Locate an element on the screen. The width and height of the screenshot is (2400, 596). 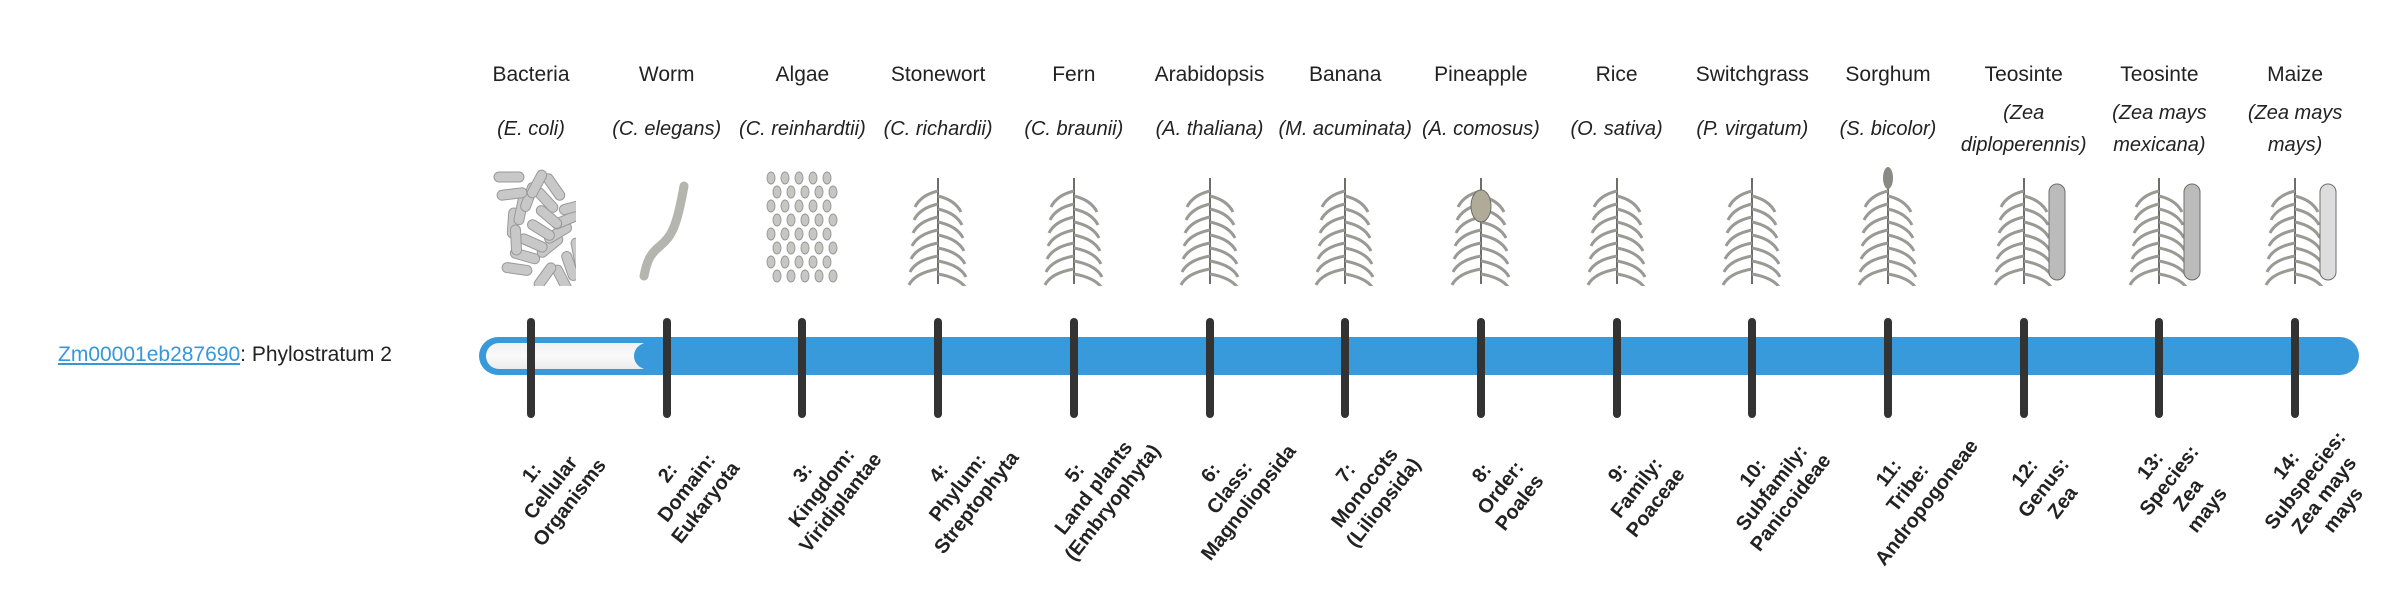
species-text: (O. sativa) is located at coordinates (1616, 129).